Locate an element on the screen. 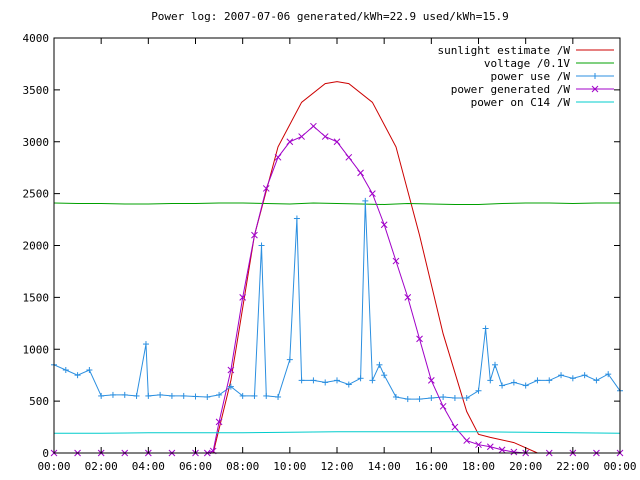  y-tick-label: 2000 is located at coordinates (36, 246).